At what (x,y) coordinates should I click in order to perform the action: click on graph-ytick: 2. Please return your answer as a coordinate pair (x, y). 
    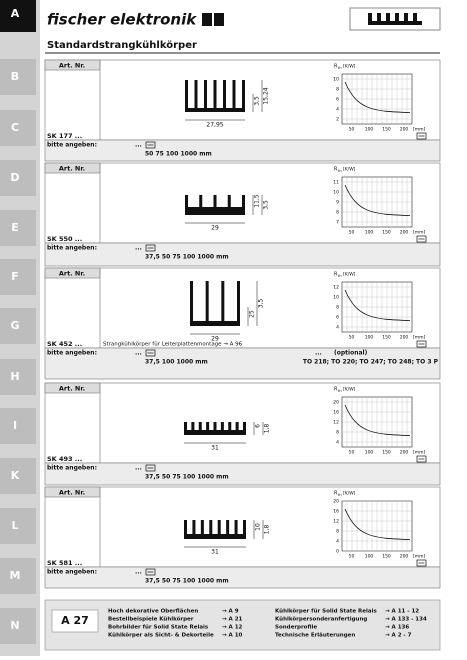
    Looking at the image, I should click on (337, 120).